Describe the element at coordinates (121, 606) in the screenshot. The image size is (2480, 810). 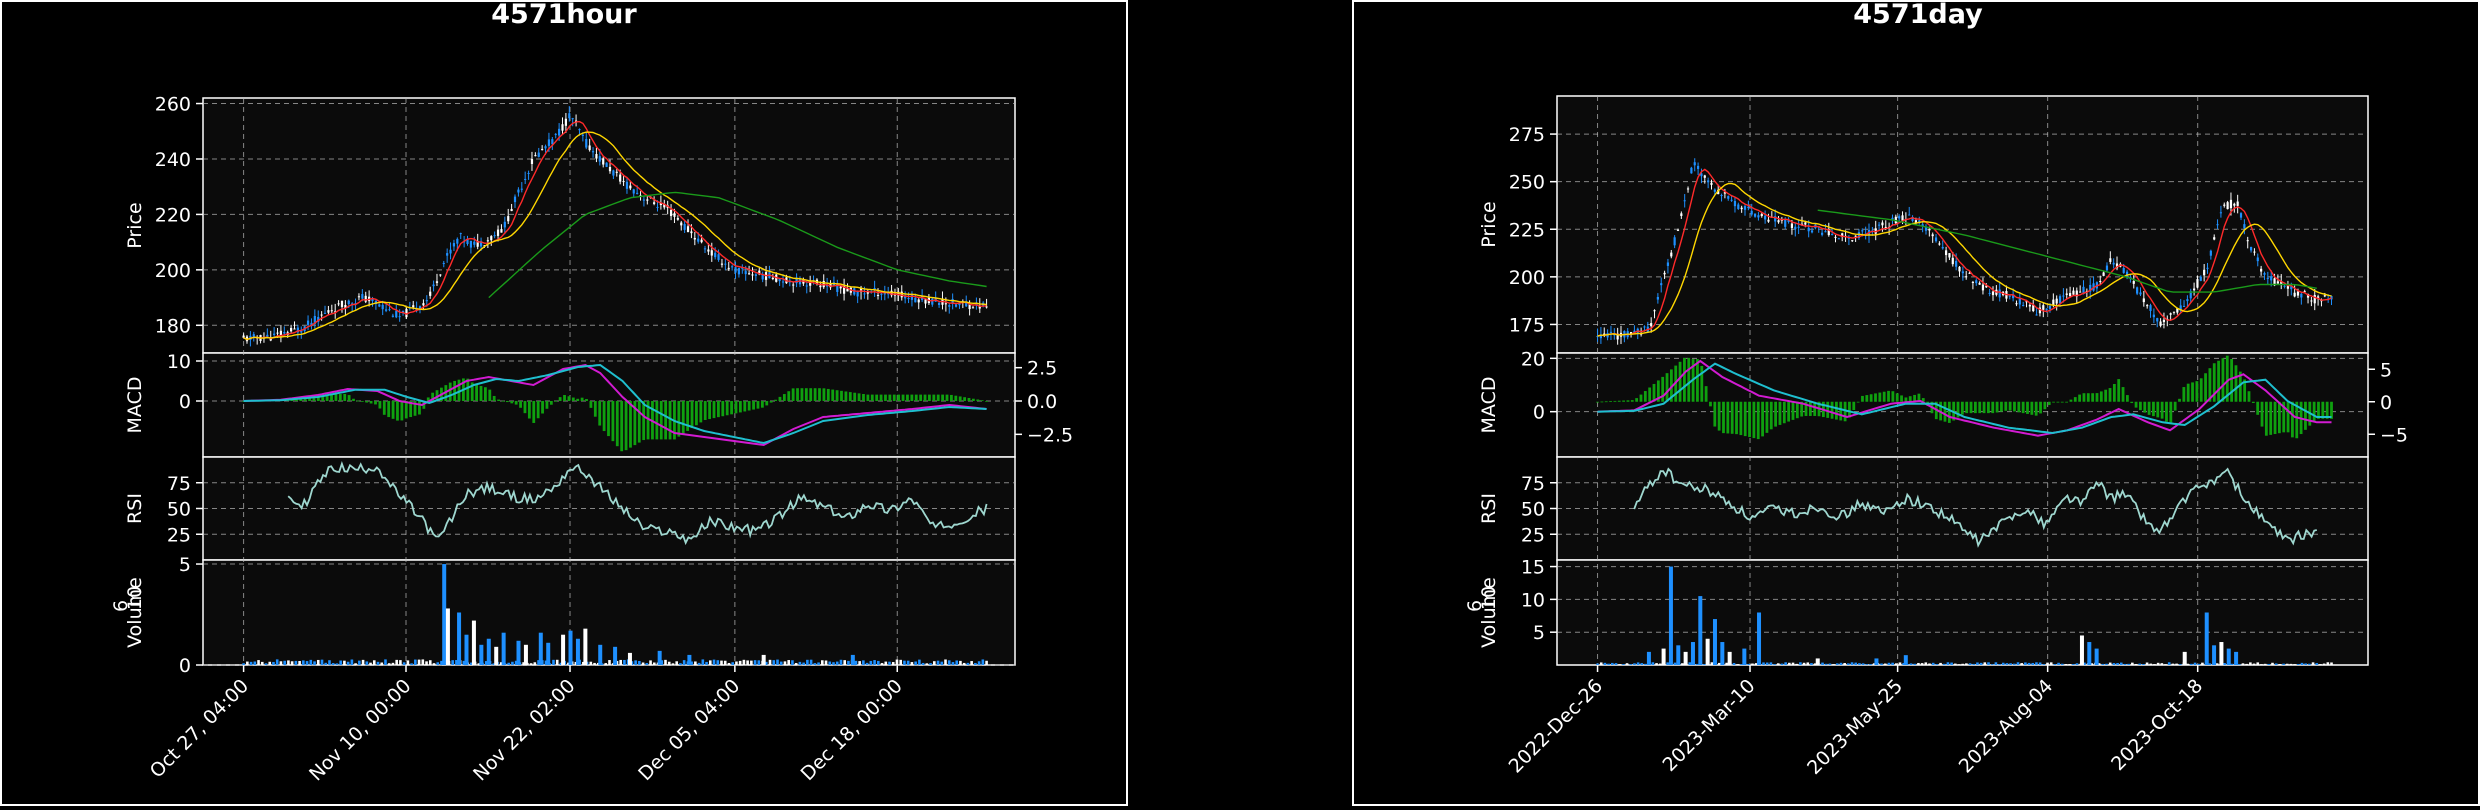
I see `c0-volume-exponent-power: 6` at that location.